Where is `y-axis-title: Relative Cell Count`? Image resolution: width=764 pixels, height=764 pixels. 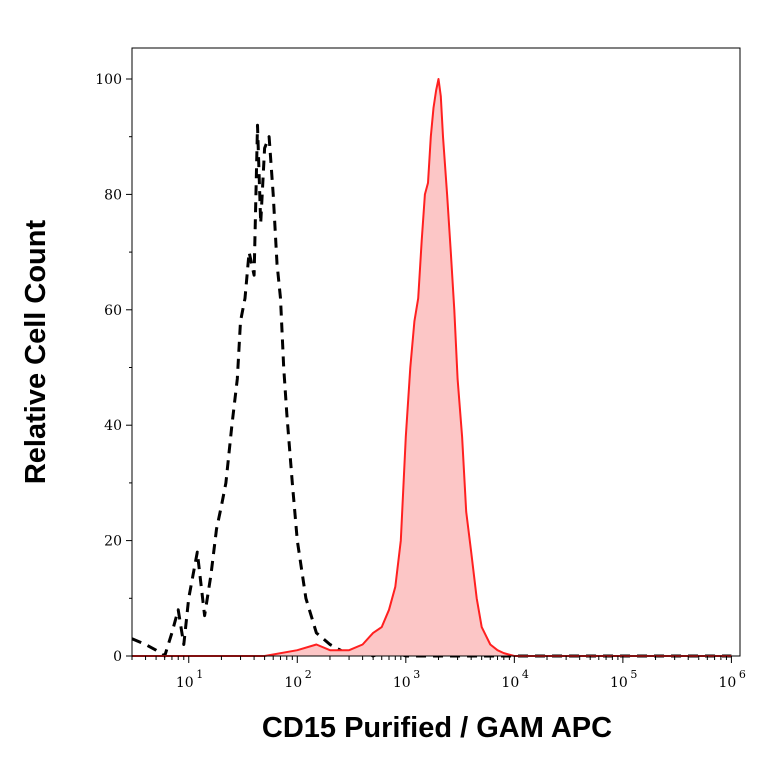 y-axis-title: Relative Cell Count is located at coordinates (36, 352).